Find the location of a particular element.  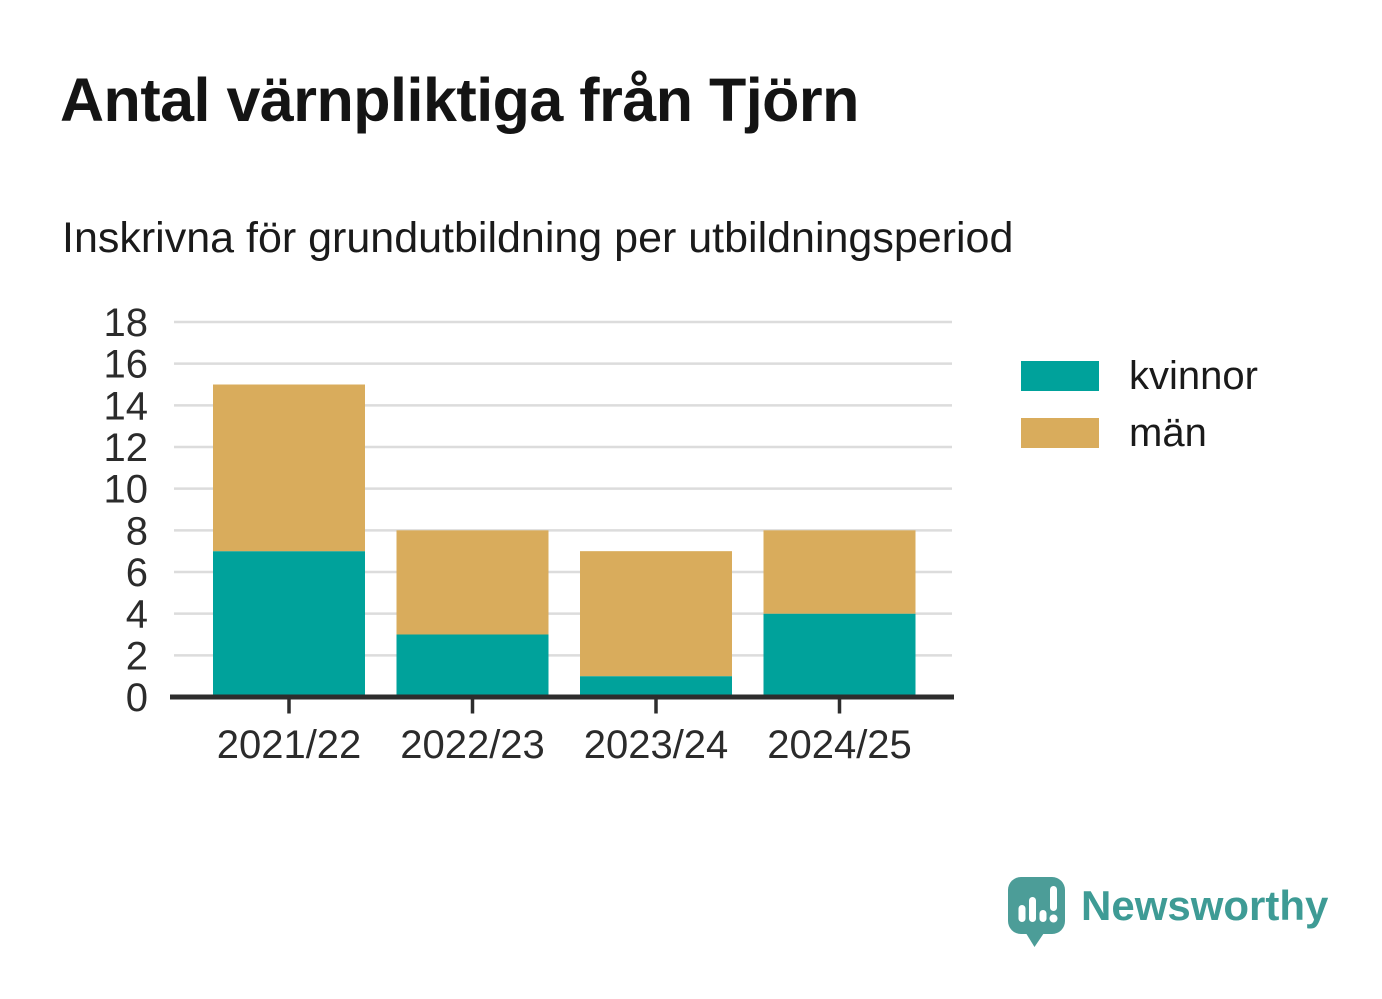

y-tick-label: 2 is located at coordinates (137, 656).